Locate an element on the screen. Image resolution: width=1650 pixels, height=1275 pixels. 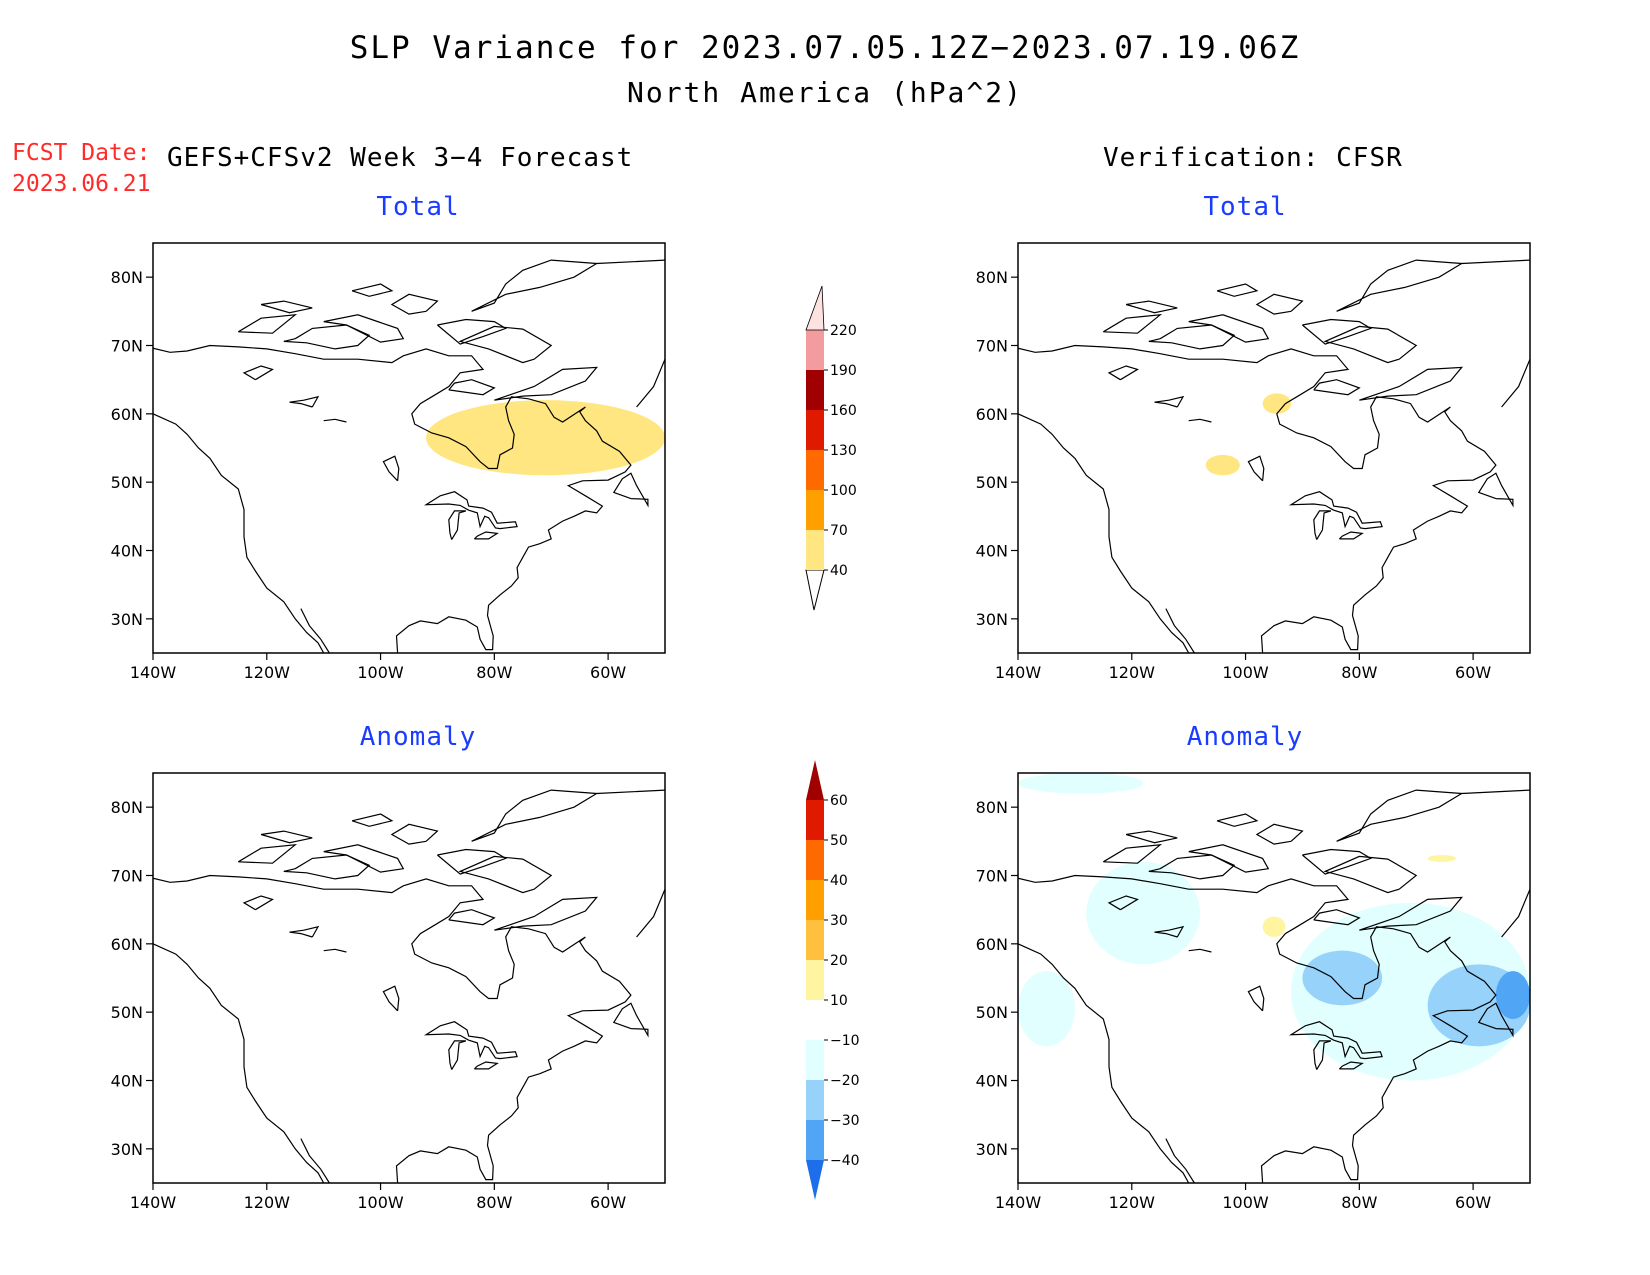
lat-tick-label: 50N is located at coordinates (127, 482).